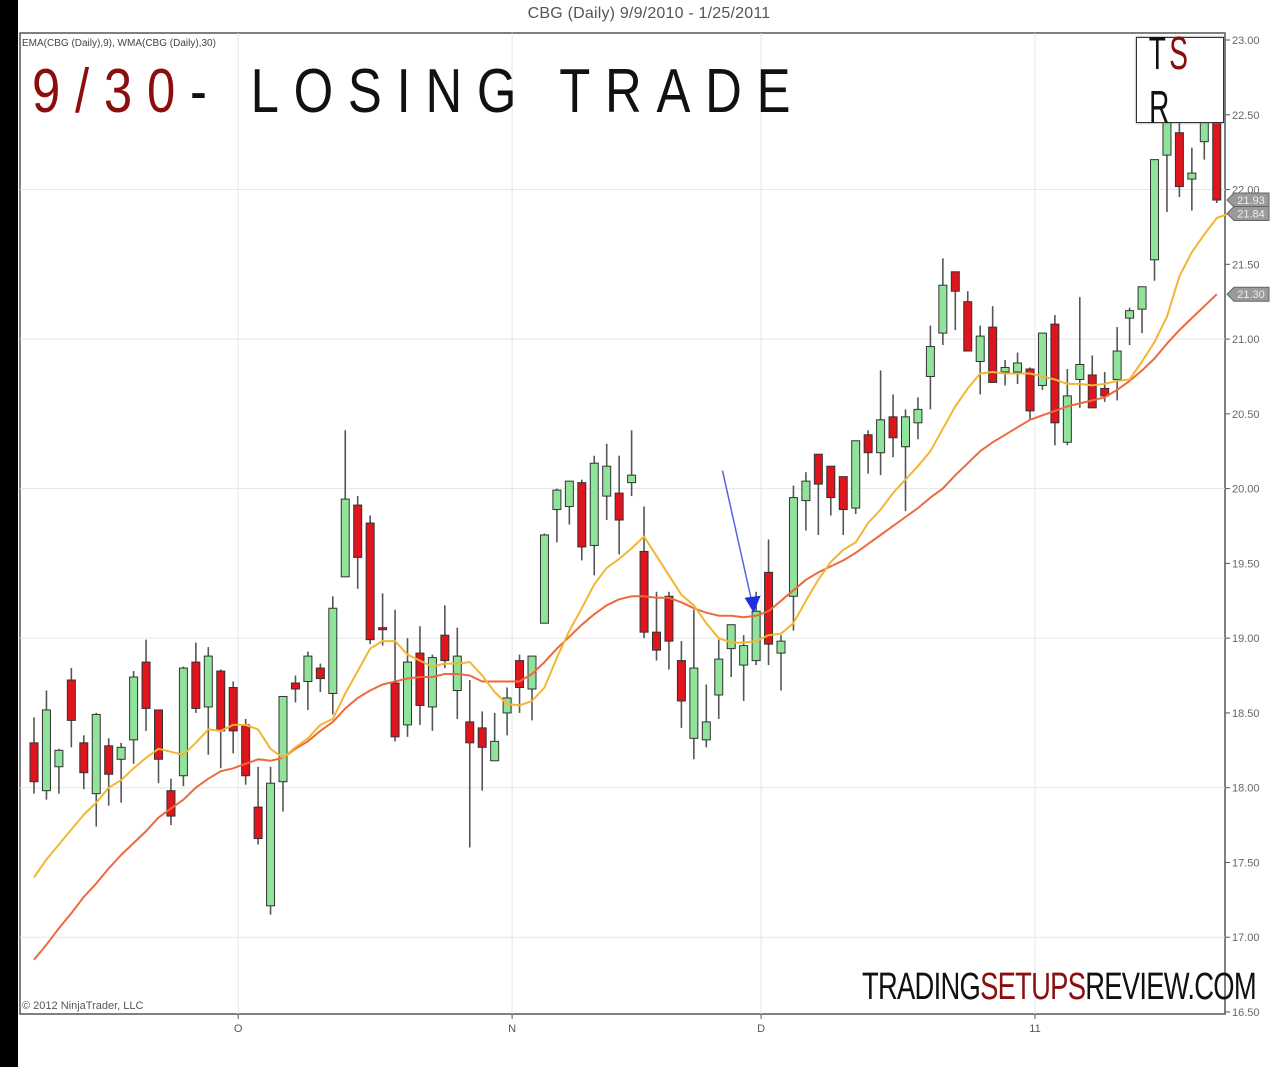  What do you see at coordinates (1246, 41) in the screenshot?
I see `y-tick-label: 23.00` at bounding box center [1246, 41].